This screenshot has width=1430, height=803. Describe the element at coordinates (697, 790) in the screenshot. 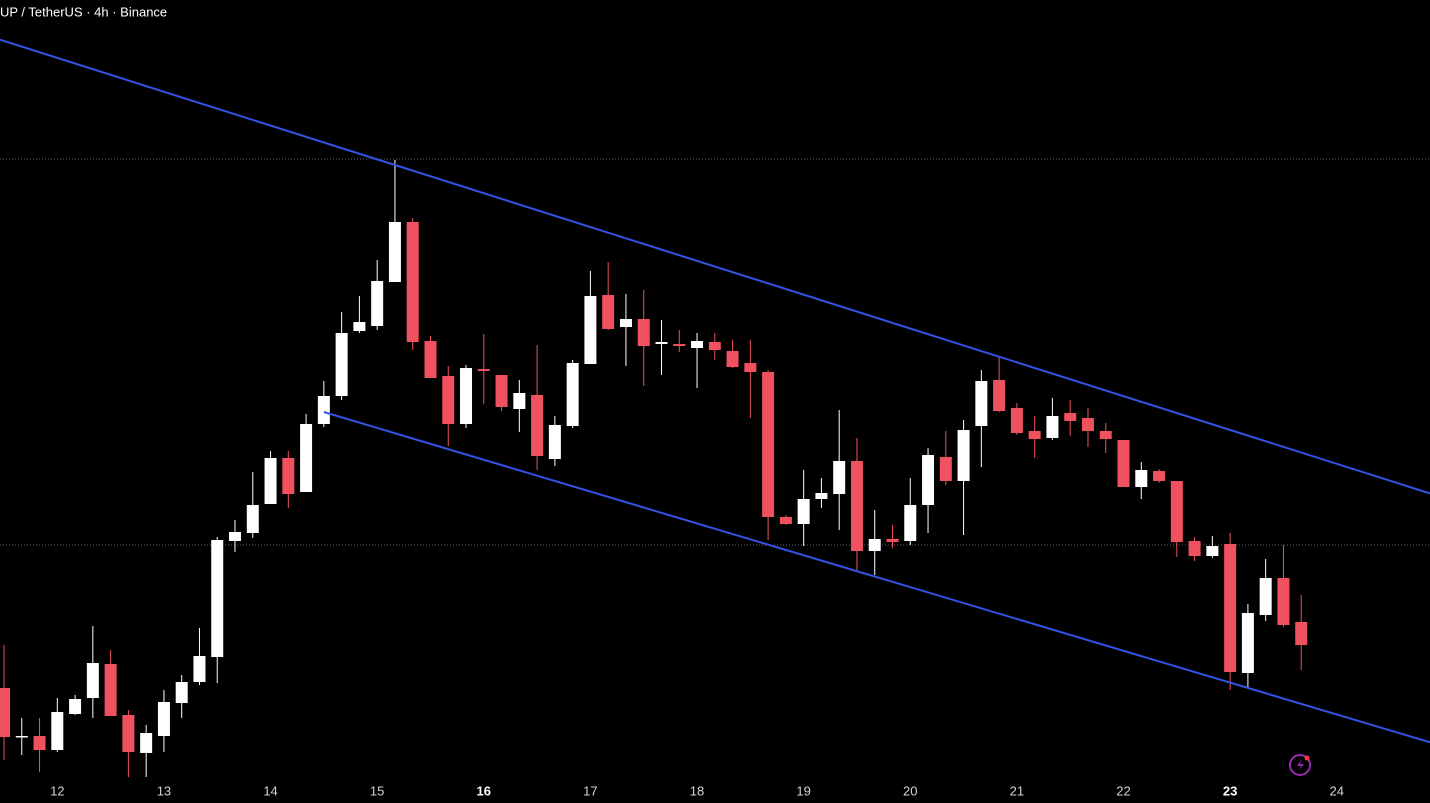

I see `x-tick-label: 18` at that location.